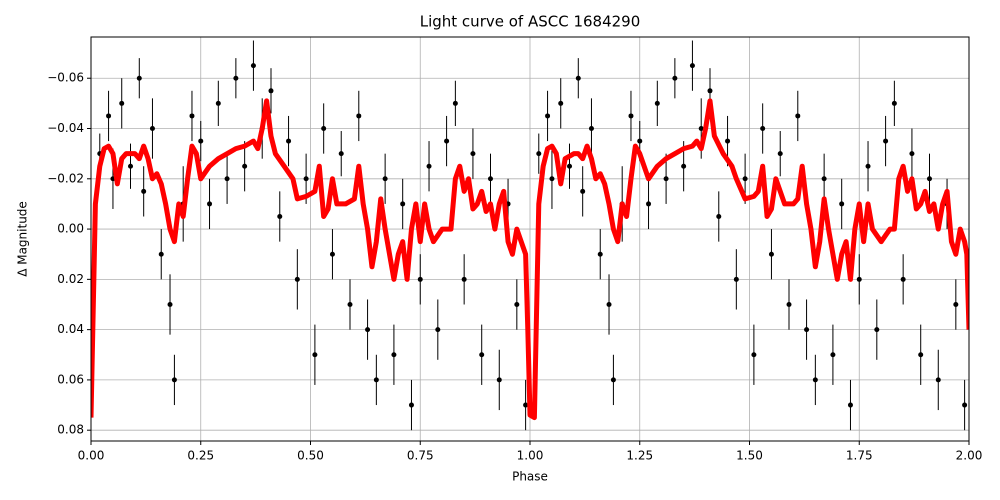 The height and width of the screenshot is (500, 1000). Describe the element at coordinates (200, 456) in the screenshot. I see `x-tick-label: 0.25` at that location.